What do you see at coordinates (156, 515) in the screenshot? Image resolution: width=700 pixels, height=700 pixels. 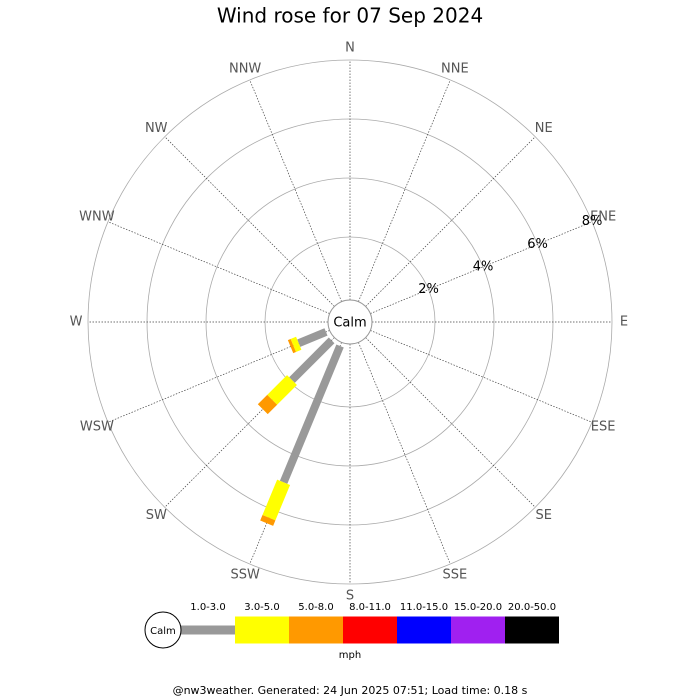 I see `direction-label: SW` at bounding box center [156, 515].